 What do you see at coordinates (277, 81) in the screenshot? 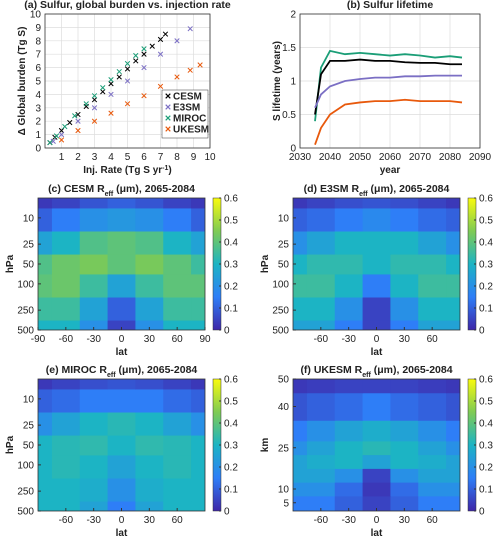
I see `y-axis-label: S lifetime (years)` at bounding box center [277, 81].